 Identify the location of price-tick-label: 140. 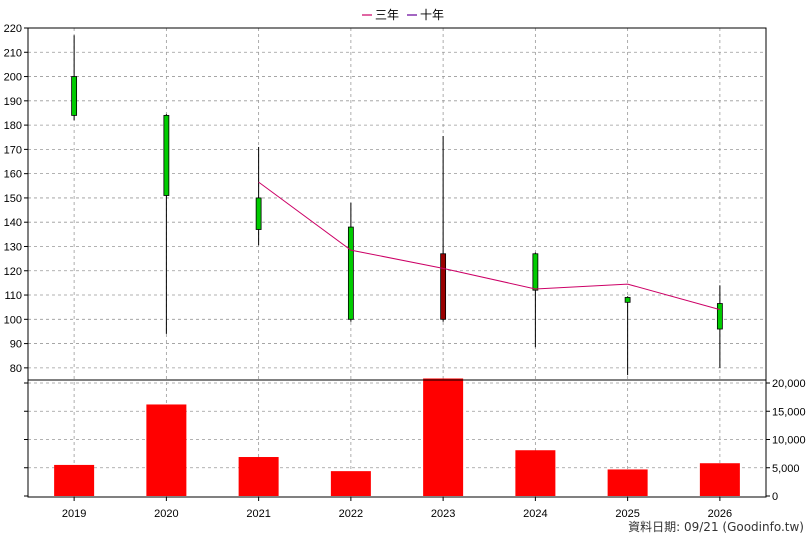
(13, 223).